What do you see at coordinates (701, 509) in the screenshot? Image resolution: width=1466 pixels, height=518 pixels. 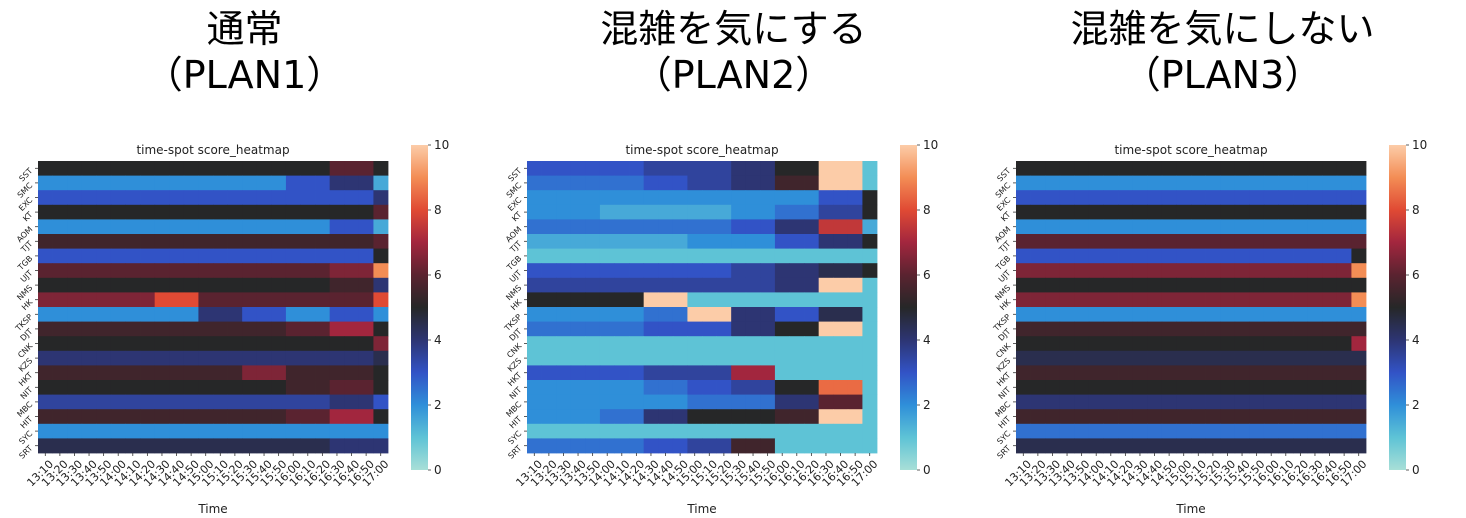 I see `x-axis-label: Time` at bounding box center [701, 509].